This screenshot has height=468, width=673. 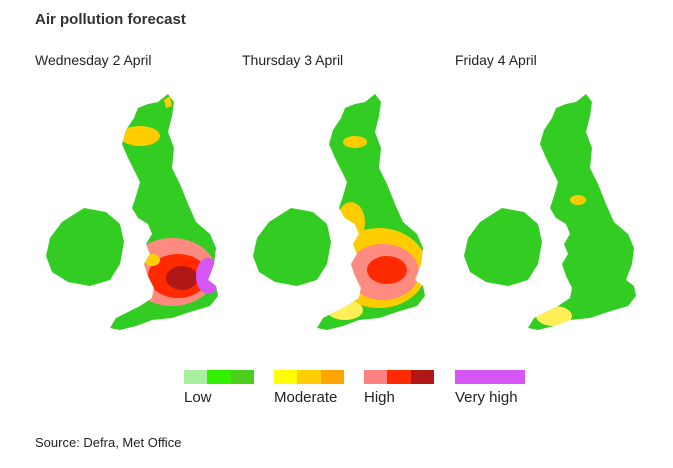 I want to click on day-label-wednesday: Wednesday 2 April, so click(x=93, y=60).